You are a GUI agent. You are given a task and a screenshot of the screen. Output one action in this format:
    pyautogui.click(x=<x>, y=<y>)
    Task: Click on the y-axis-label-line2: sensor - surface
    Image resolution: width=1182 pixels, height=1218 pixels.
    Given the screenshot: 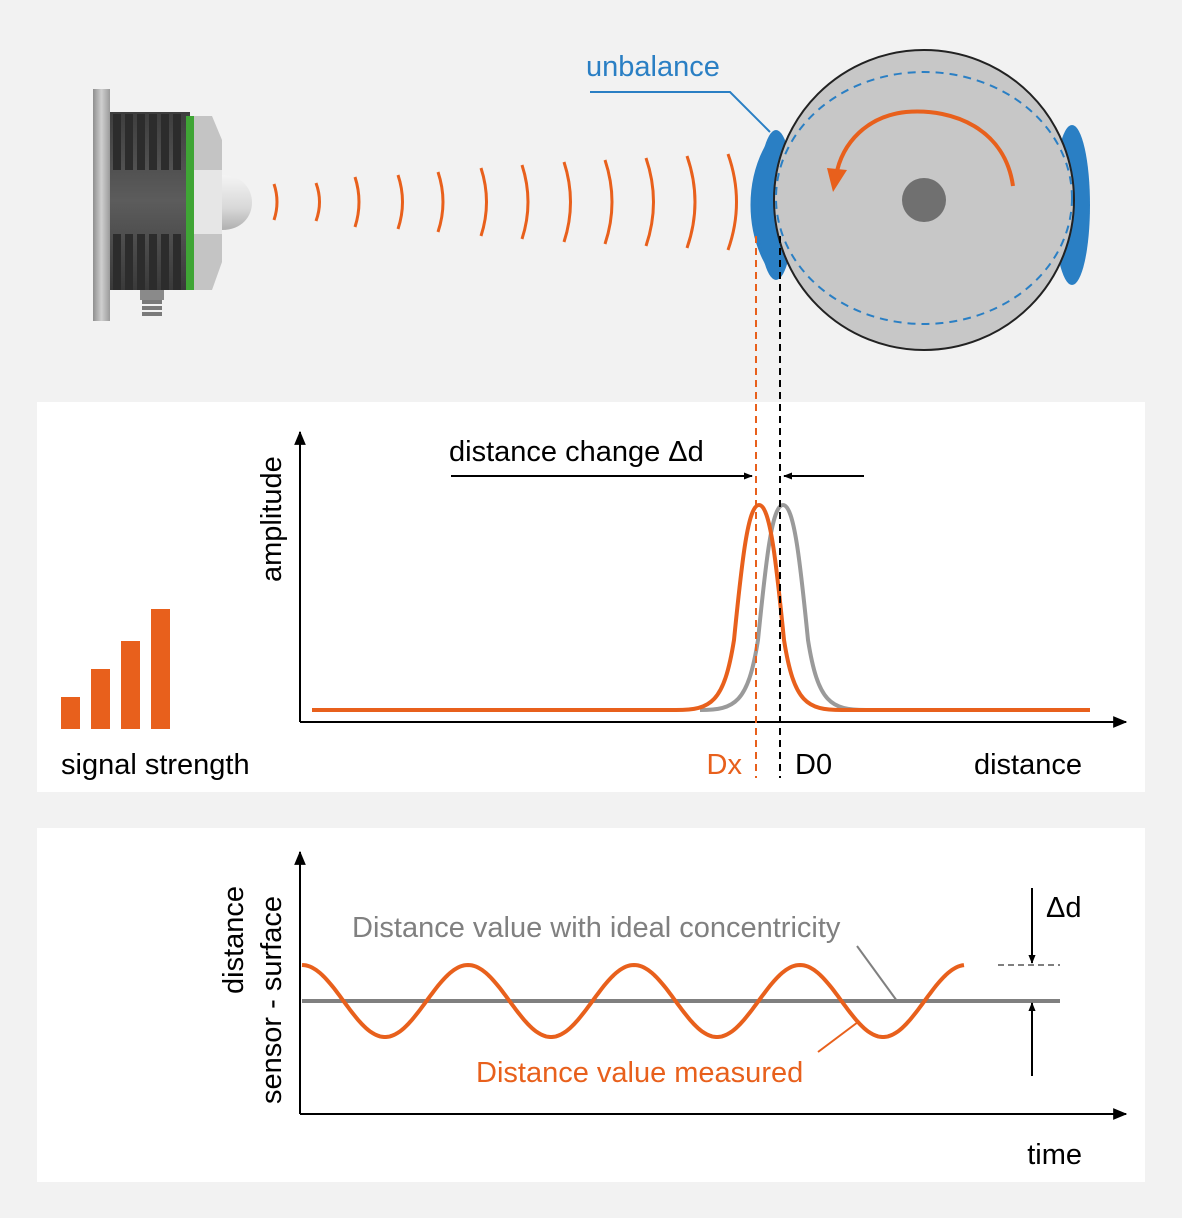 What is the action you would take?
    pyautogui.click(x=272, y=1000)
    